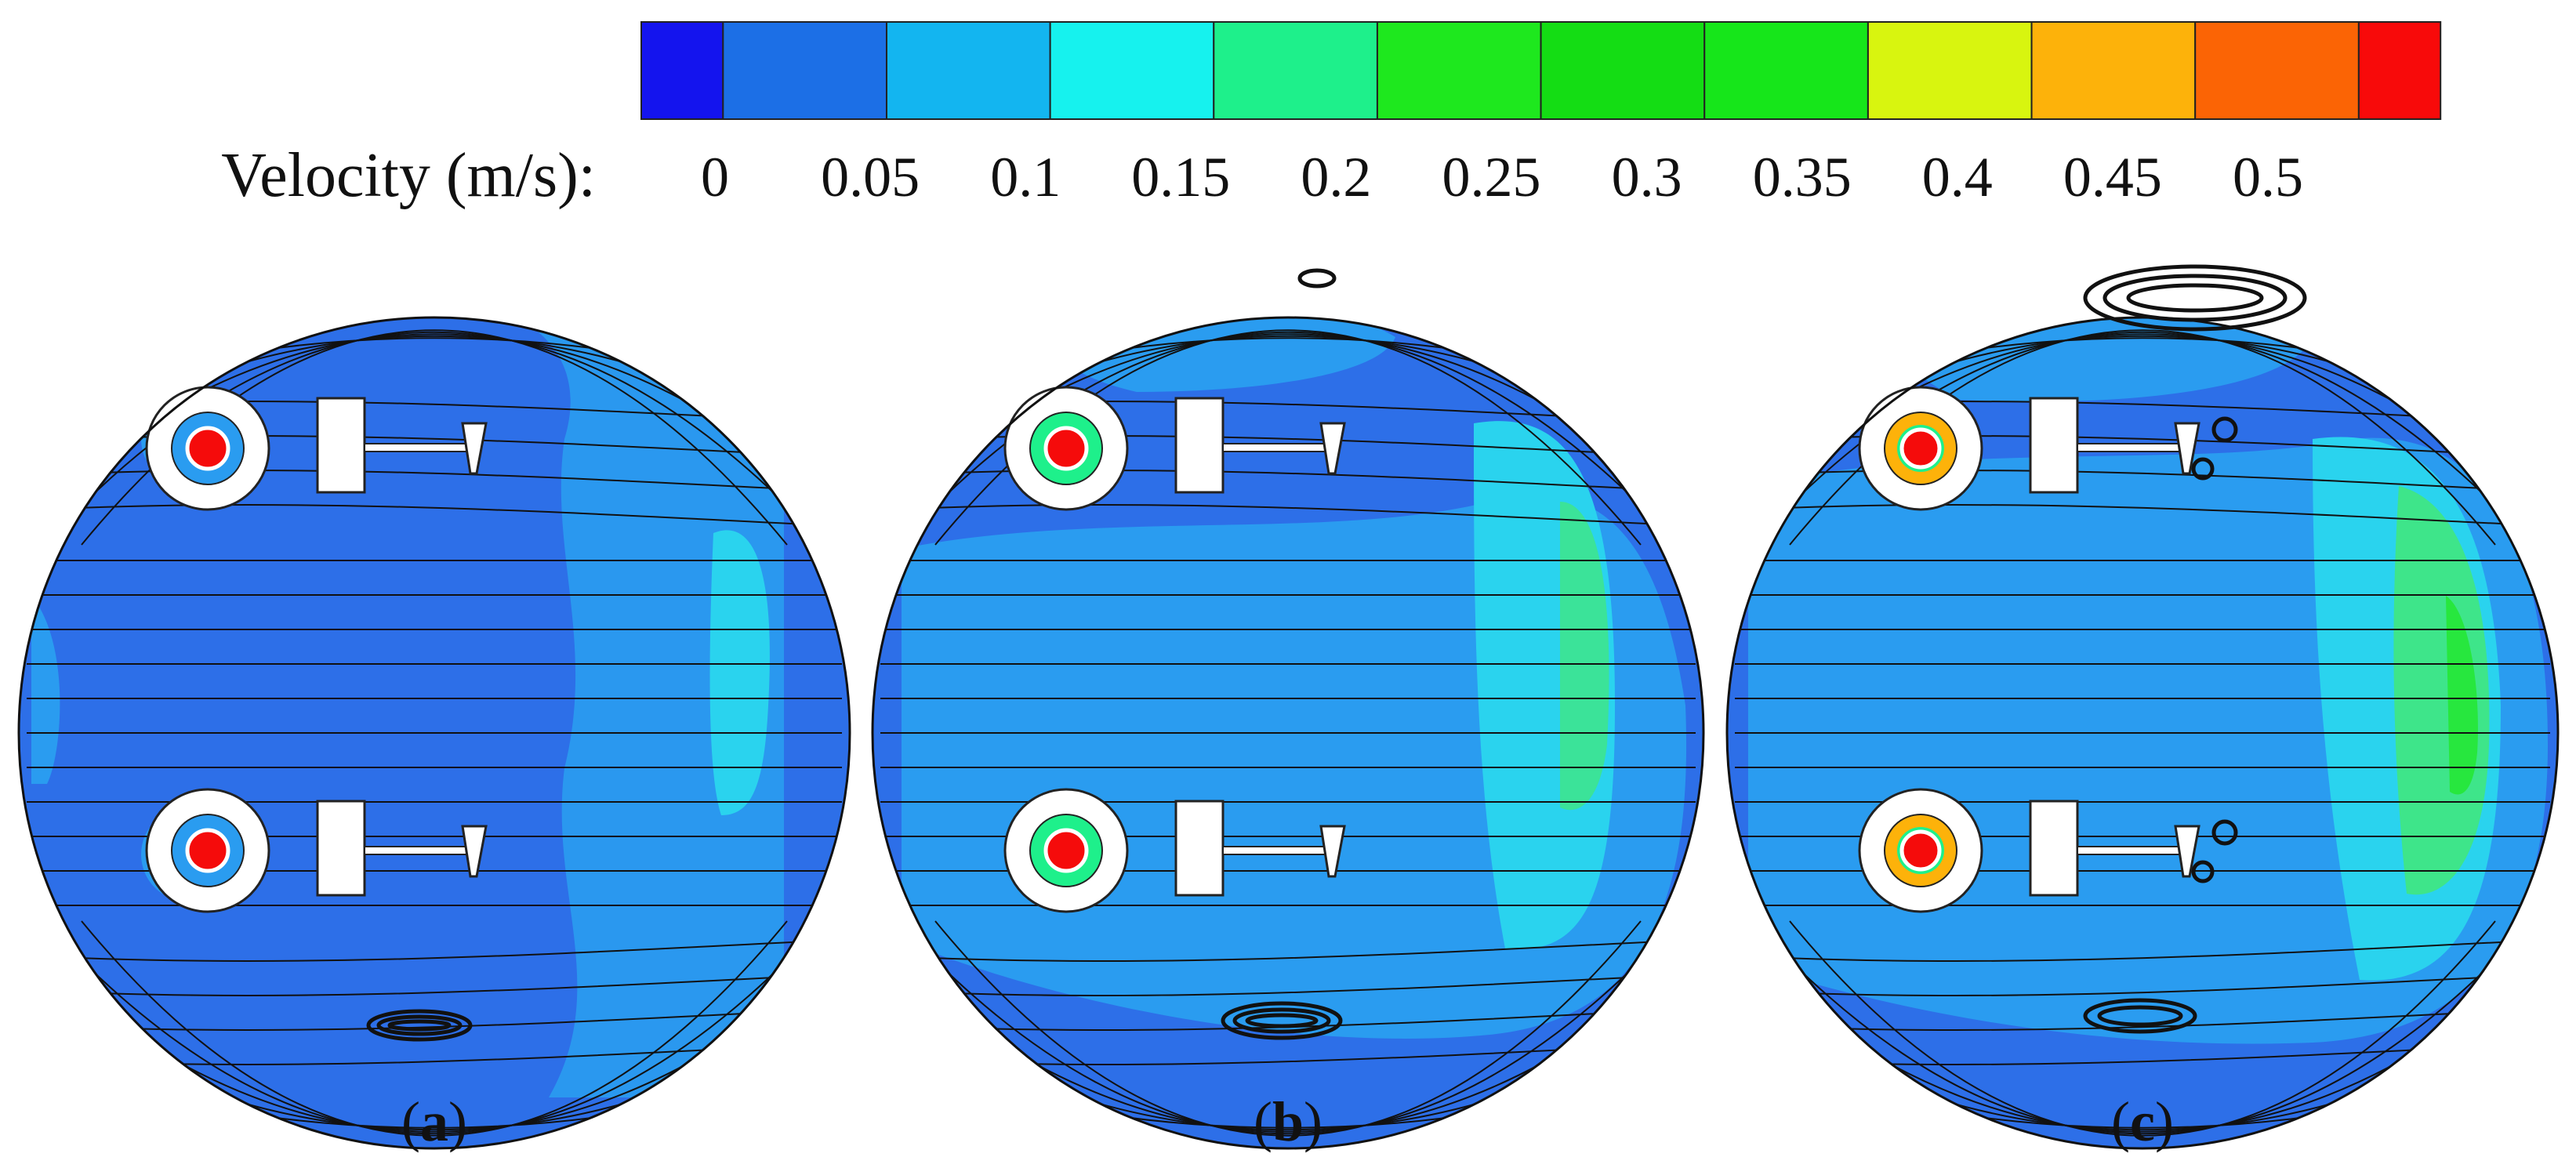  I want to click on colorbar-tick-label: 0.4, so click(1957, 177).